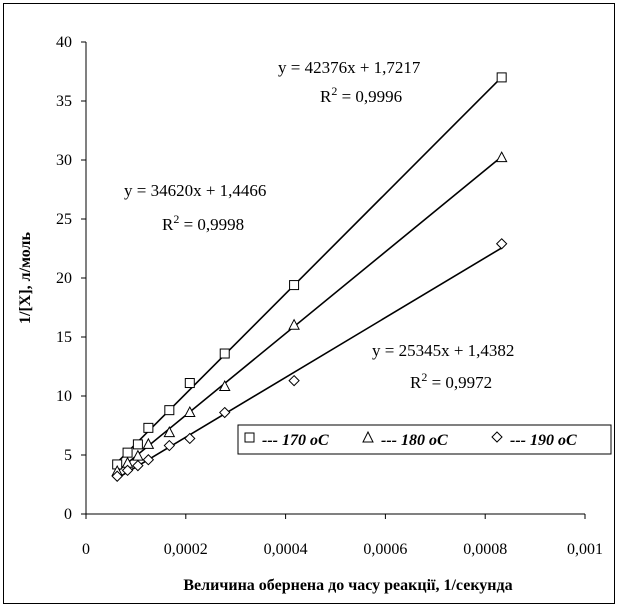  Describe the element at coordinates (368, 436) in the screenshot. I see `legend-triangle-marker` at that location.